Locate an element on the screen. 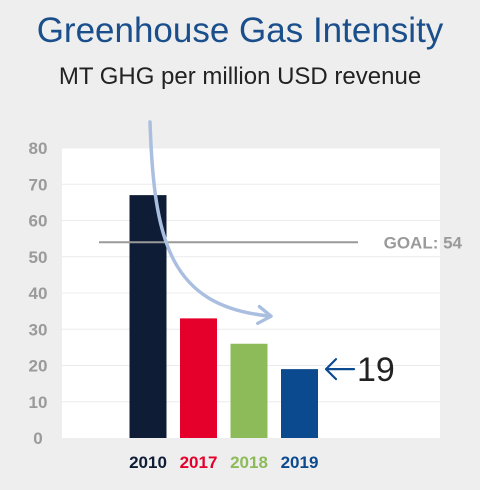 Image resolution: width=480 pixels, height=490 pixels. bar-2019 is located at coordinates (299, 403).